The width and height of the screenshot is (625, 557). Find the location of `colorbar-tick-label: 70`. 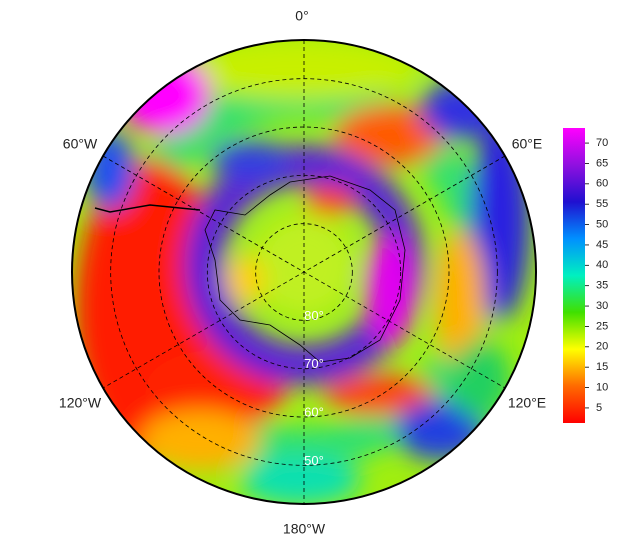

colorbar-tick-label: 70 is located at coordinates (602, 143).